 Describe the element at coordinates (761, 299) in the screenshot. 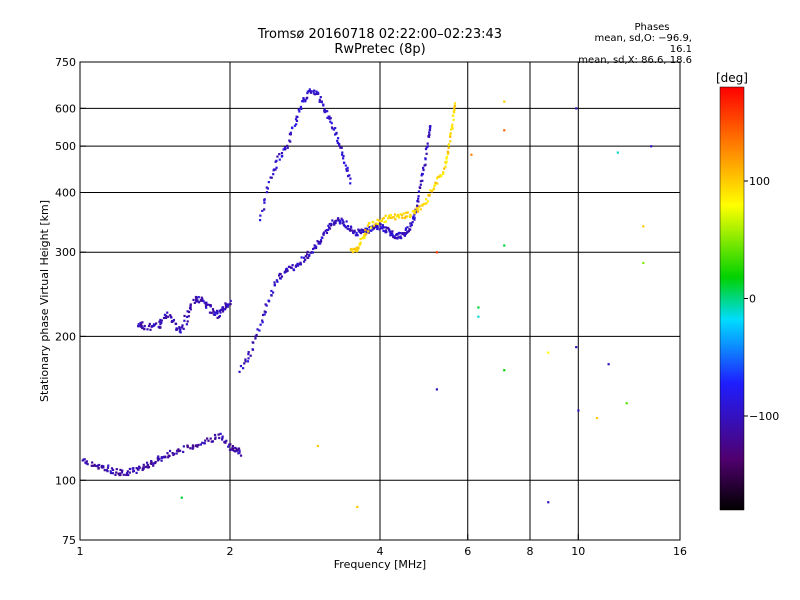

I see `colorbar-ticks: 100 0 −100` at that location.